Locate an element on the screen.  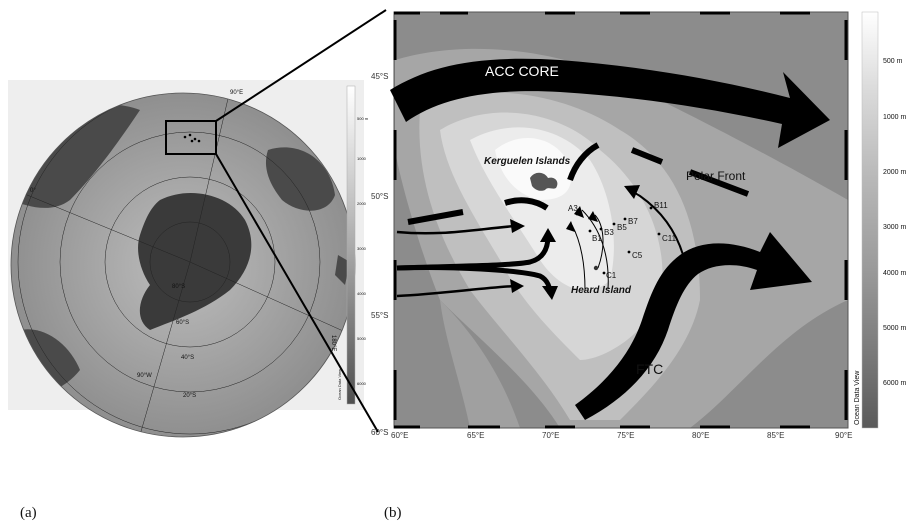
station-c1: C1 is located at coordinates (611, 275).